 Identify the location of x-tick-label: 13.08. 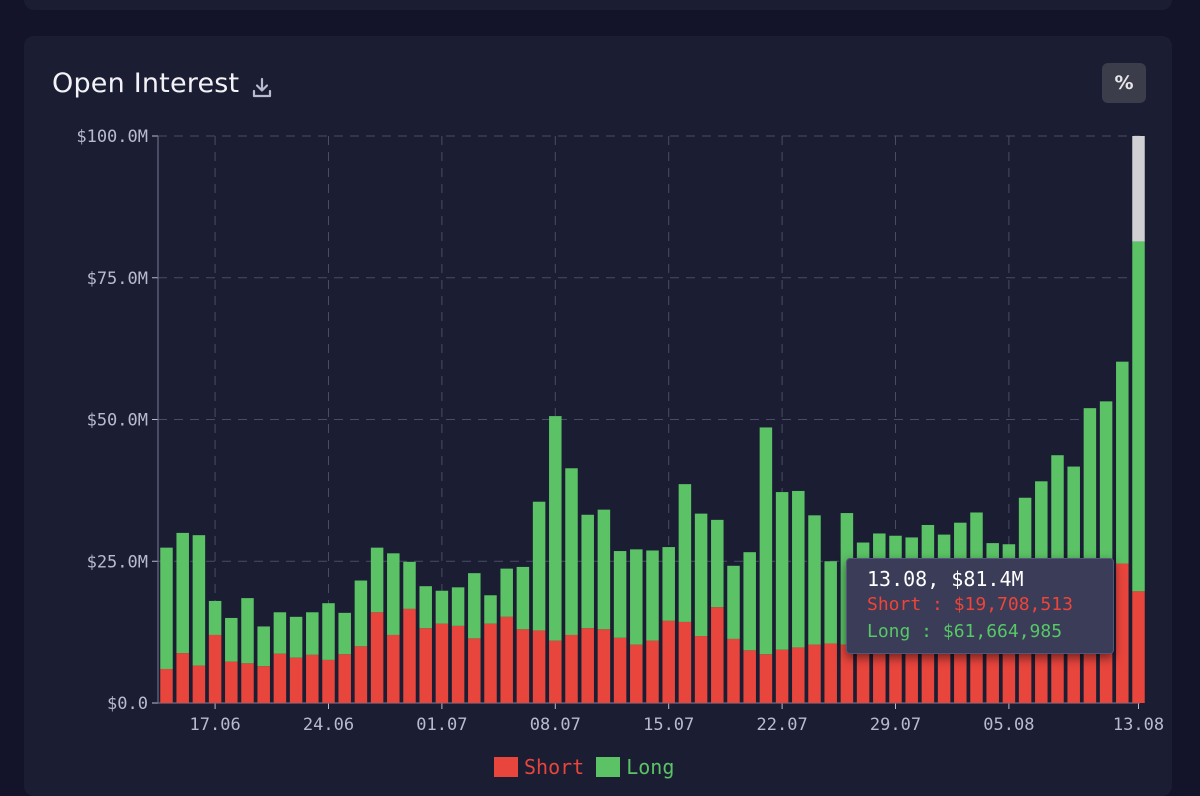
(1138, 725).